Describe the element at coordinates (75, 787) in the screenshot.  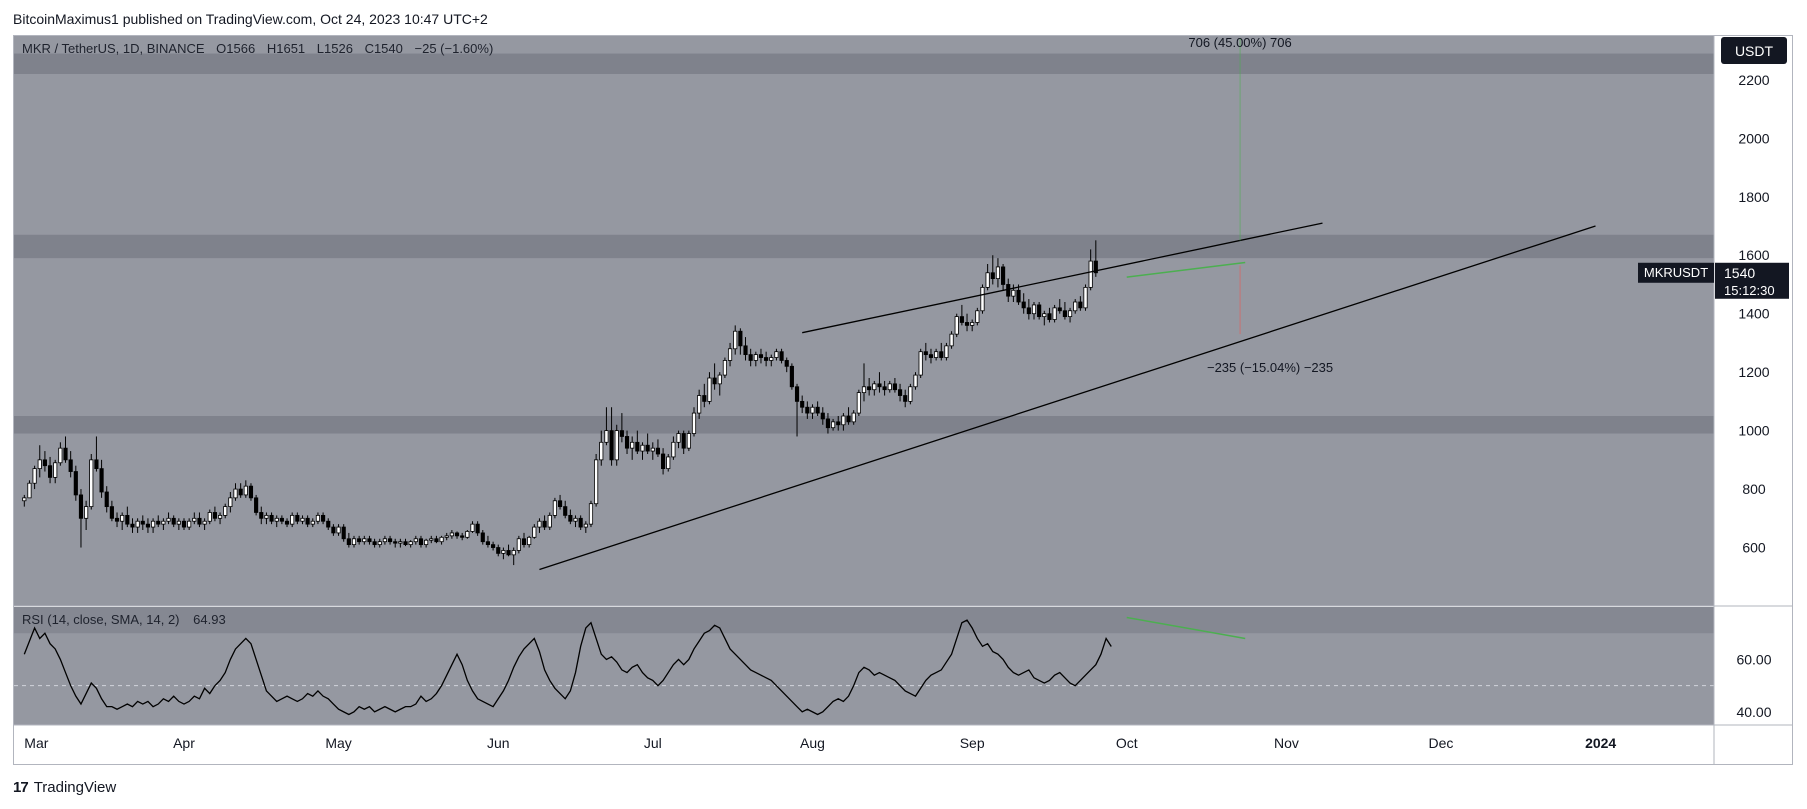
I see `tradingview-logo-text: TradingView` at that location.